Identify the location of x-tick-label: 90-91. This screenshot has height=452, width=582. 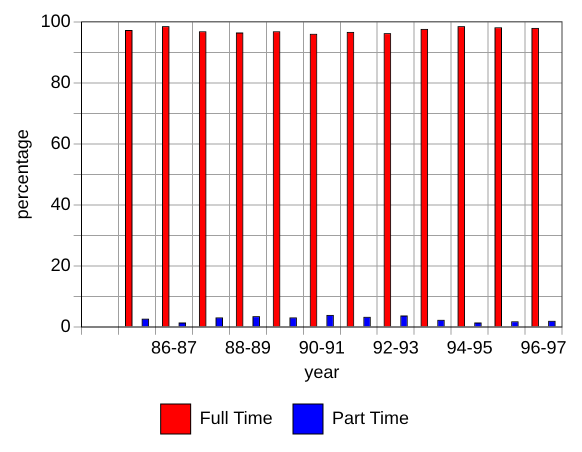
(321, 348).